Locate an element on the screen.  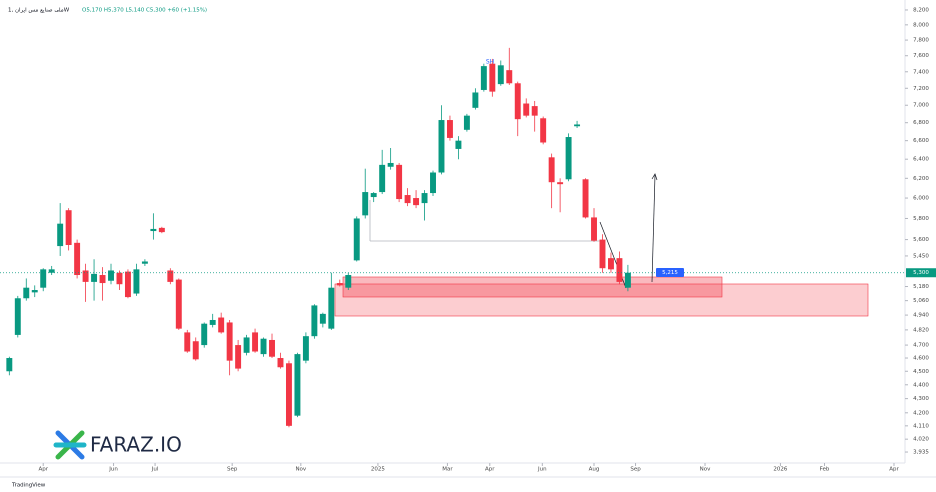
y-tick-label: 7,200 is located at coordinates (921, 89).